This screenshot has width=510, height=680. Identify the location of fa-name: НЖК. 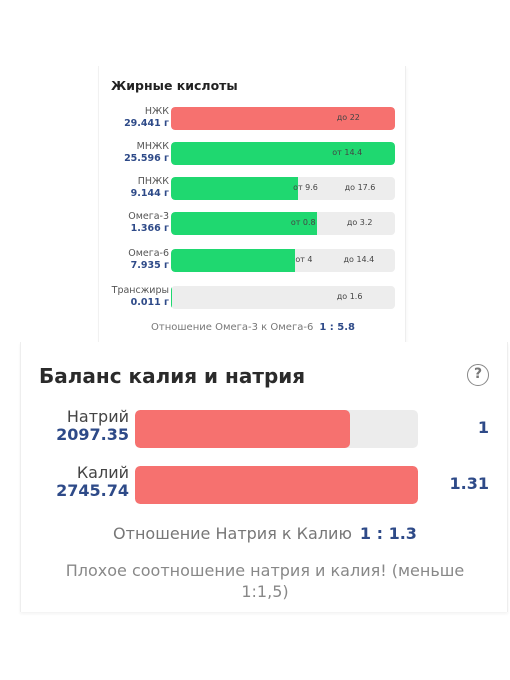
(156, 111).